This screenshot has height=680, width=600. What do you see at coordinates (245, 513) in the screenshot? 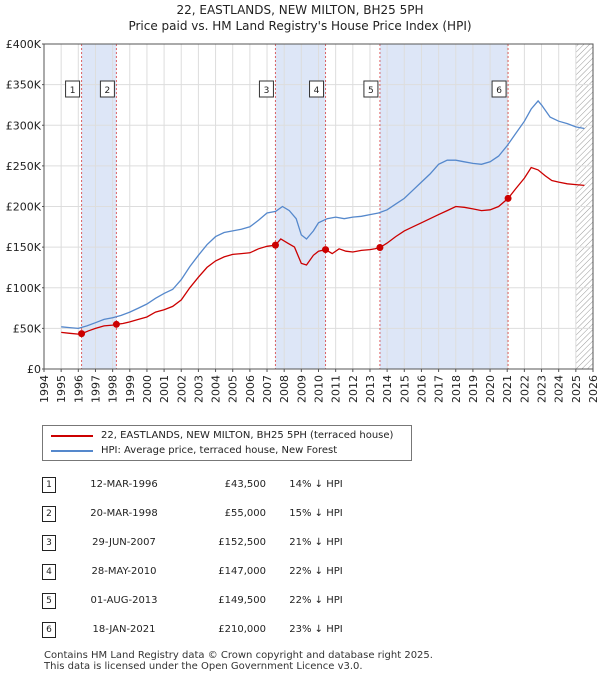
I see `sale-price: £55,000` at bounding box center [245, 513].